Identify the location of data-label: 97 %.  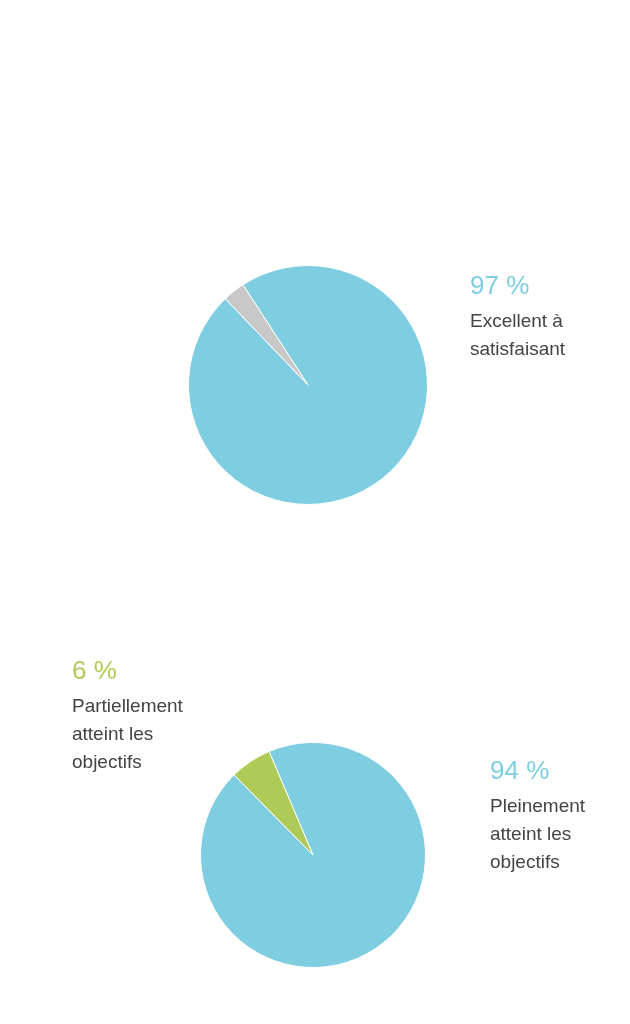
(500, 285).